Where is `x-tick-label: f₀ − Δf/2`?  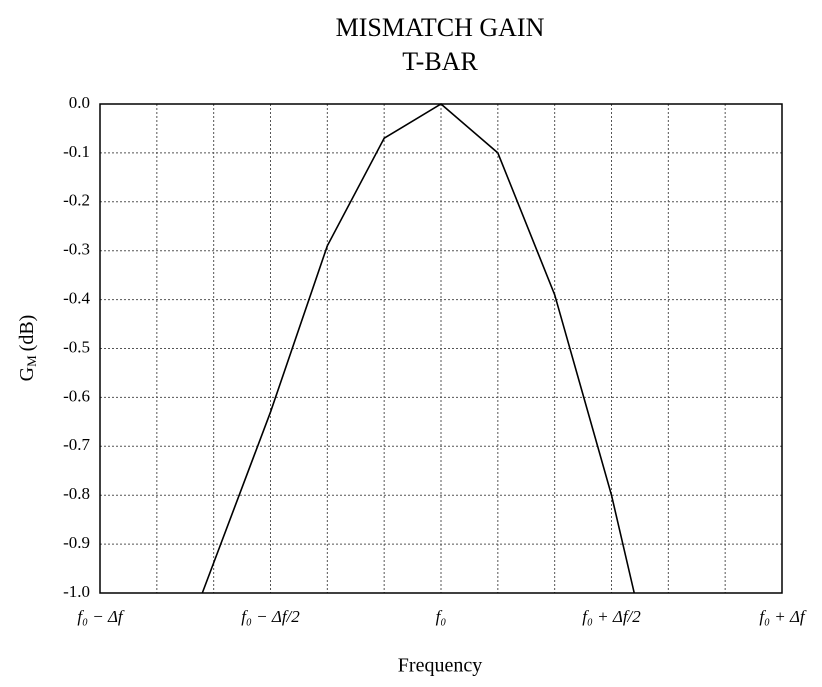 x-tick-label: f₀ − Δf/2 is located at coordinates (270, 616).